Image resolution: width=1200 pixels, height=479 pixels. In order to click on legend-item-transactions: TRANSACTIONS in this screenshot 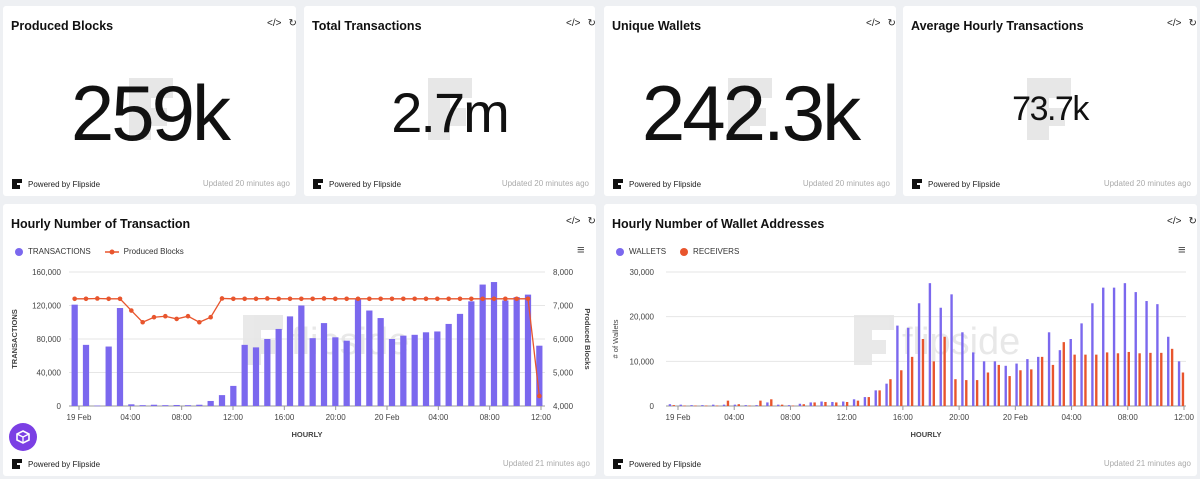, I will do `click(53, 251)`.